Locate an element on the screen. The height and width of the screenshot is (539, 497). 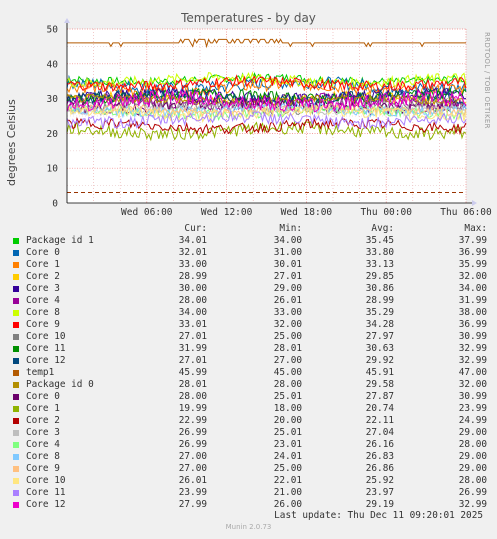
legend-cur-value: 45.99 is located at coordinates (192, 372).